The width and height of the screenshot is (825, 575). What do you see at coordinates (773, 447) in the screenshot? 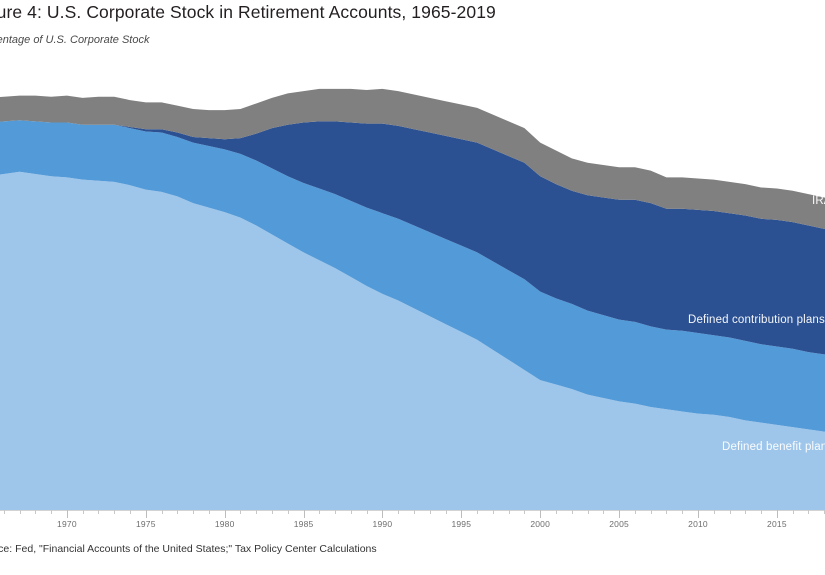
I see `series-label-defined-benefit: Defined benefit plans` at bounding box center [773, 447].